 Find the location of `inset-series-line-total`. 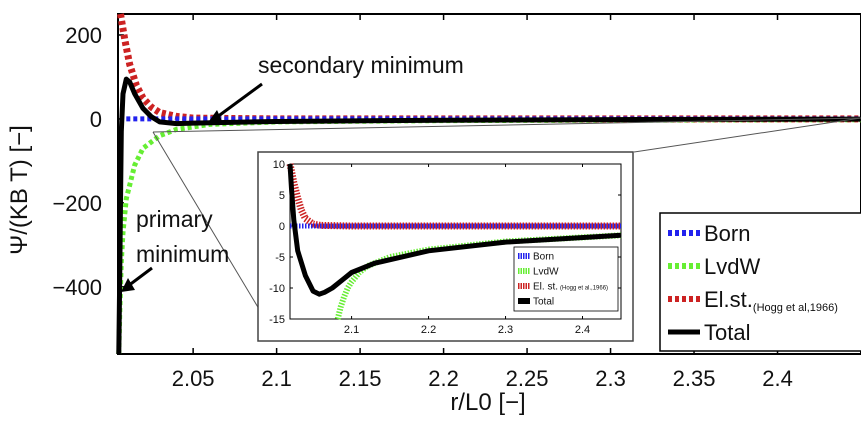

inset-series-line-total is located at coordinates (454, 230).